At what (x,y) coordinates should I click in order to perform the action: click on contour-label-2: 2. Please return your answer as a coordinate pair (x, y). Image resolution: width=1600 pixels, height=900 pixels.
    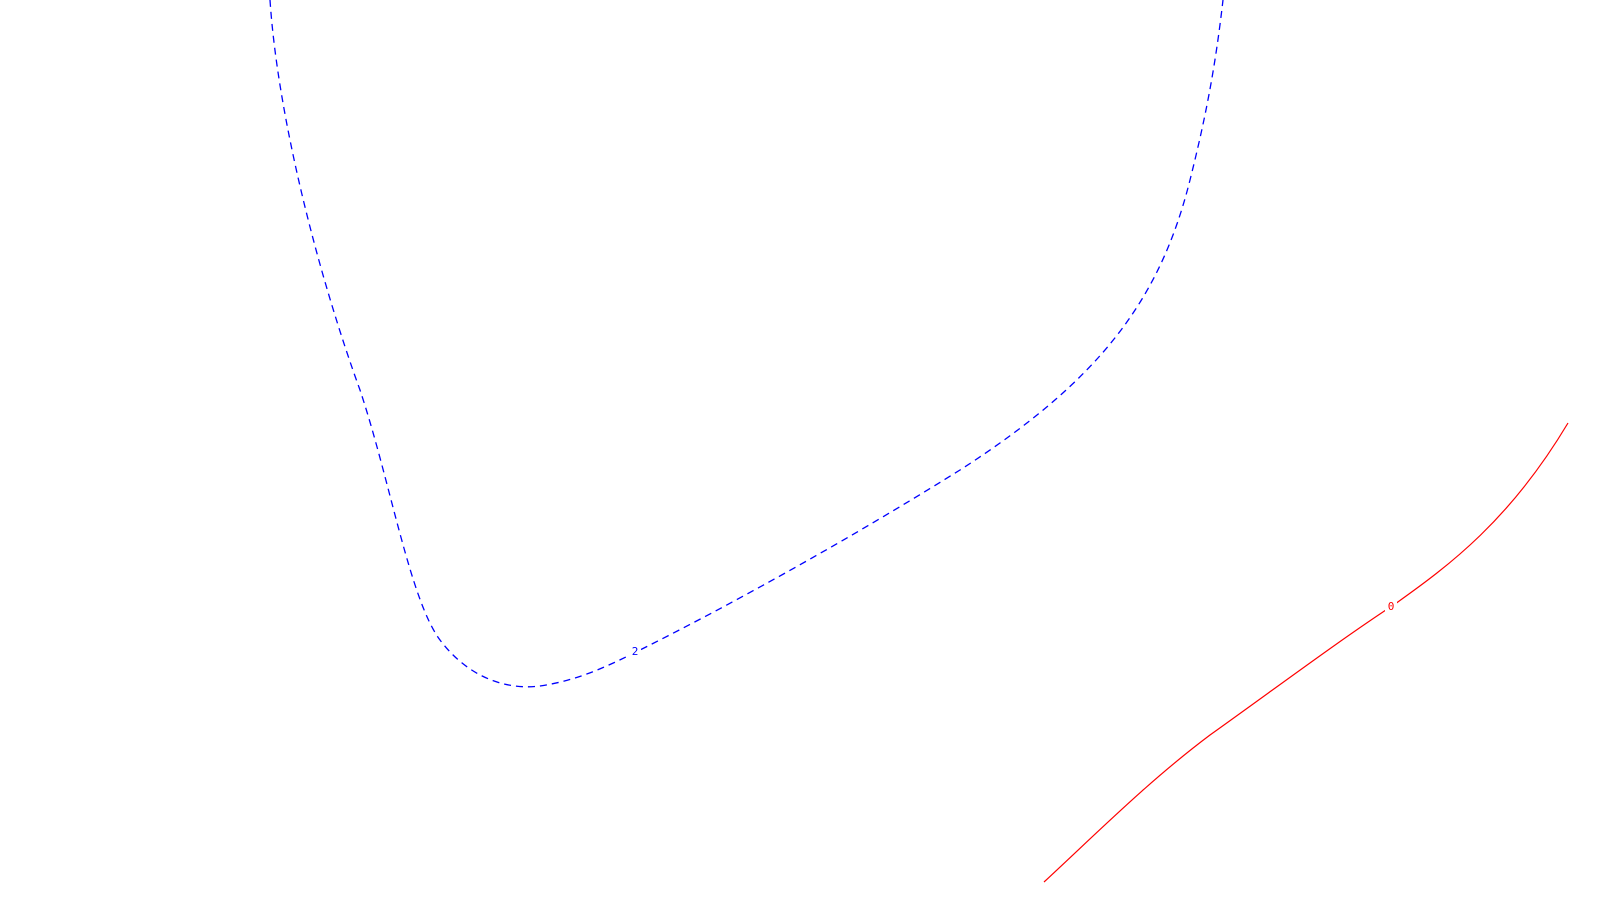
    Looking at the image, I should click on (635, 651).